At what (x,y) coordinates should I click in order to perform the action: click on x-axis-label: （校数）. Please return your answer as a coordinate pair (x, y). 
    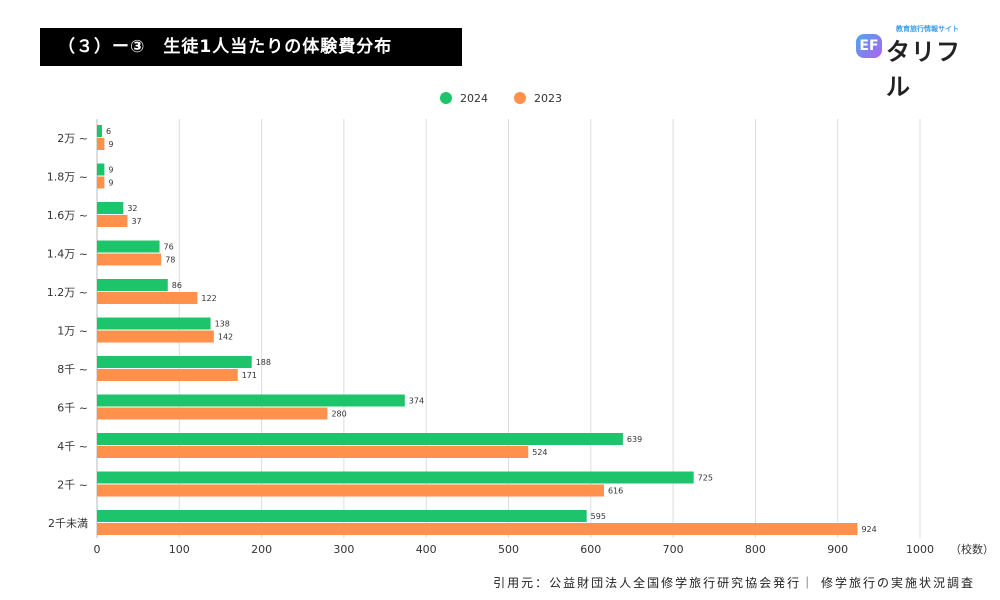
    Looking at the image, I should click on (972, 549).